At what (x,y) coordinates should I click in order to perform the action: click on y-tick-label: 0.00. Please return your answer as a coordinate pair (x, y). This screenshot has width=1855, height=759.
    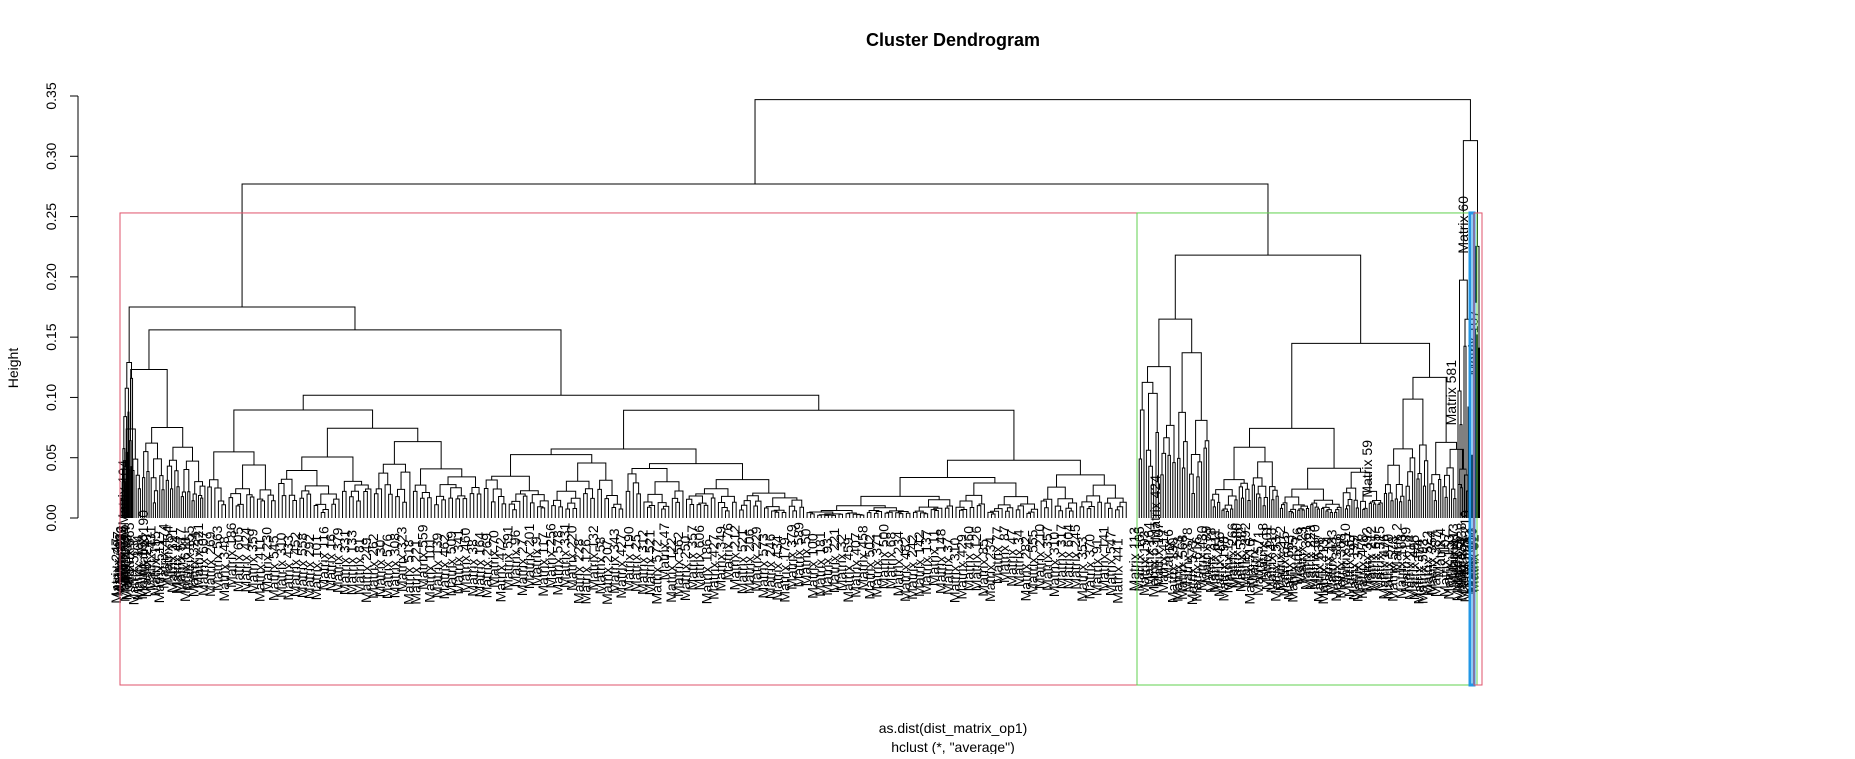
    Looking at the image, I should click on (51, 517).